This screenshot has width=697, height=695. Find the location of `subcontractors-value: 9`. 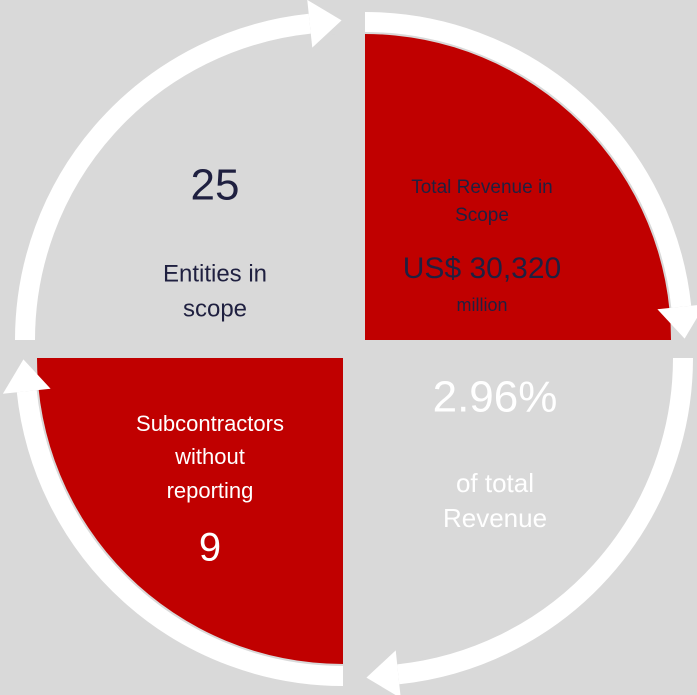

subcontractors-value: 9 is located at coordinates (210, 548).